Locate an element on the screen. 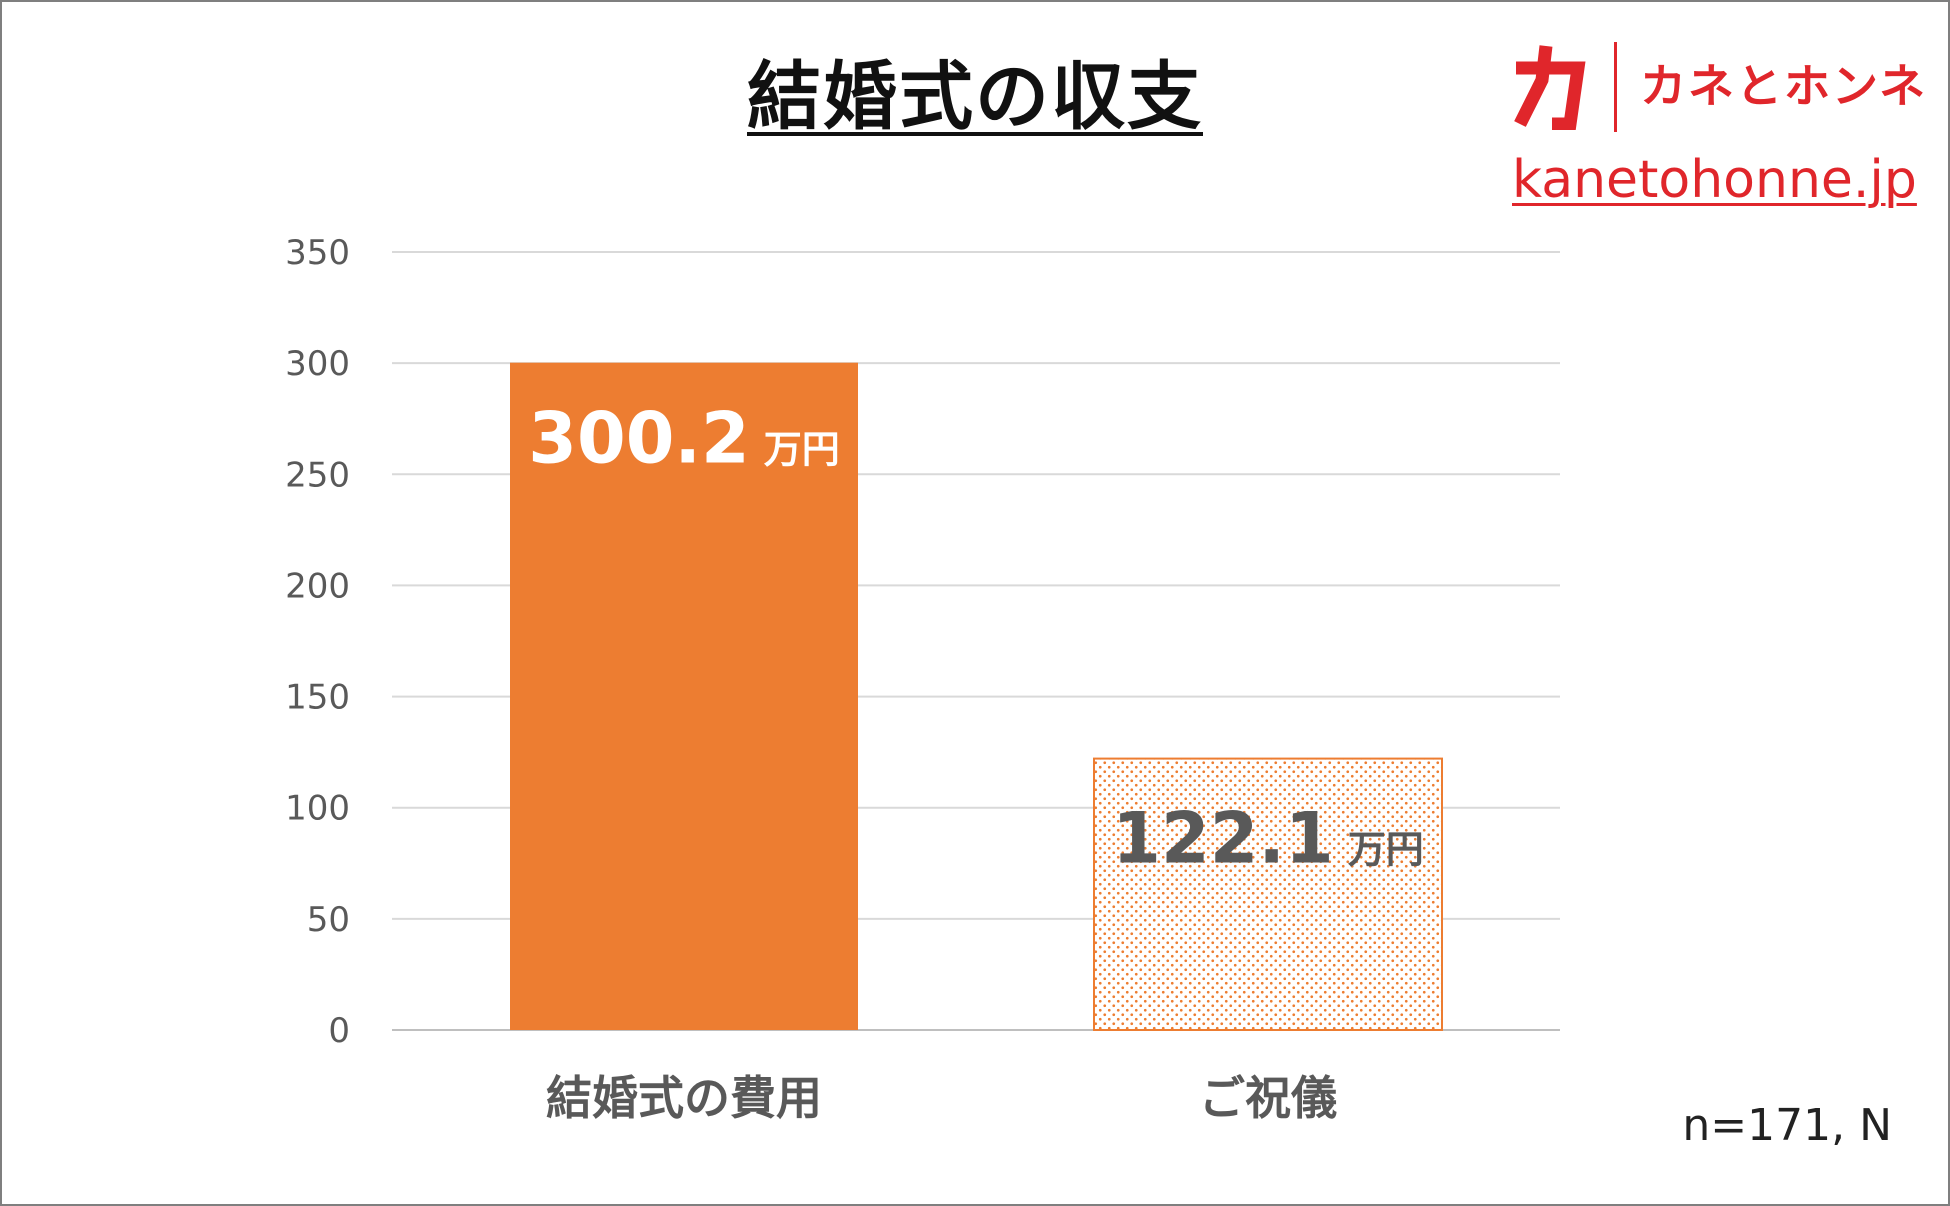 This screenshot has height=1206, width=1950. x-category-label: ご祝儀 is located at coordinates (1268, 1098).